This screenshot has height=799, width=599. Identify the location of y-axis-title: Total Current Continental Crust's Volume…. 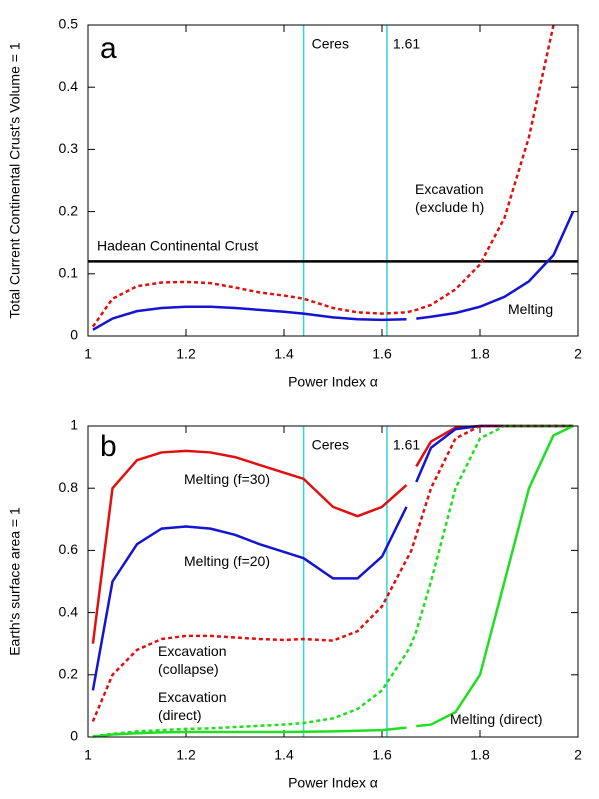
(15, 180).